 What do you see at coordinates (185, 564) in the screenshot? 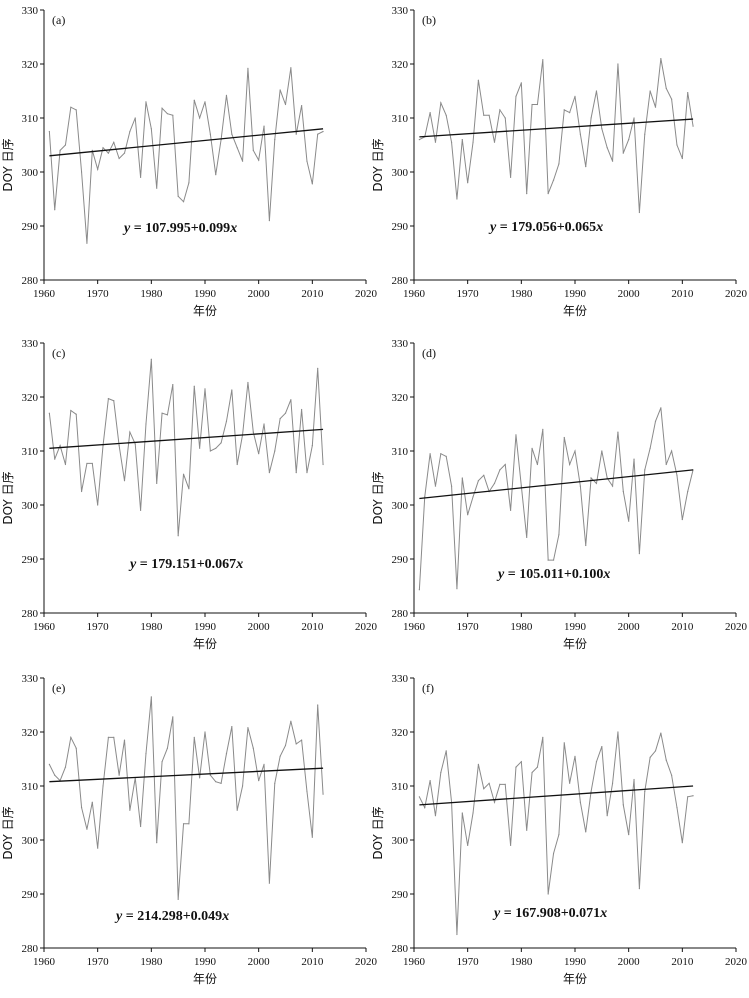
I see `regression-equation: y = 179.151+0.067x` at bounding box center [185, 564].